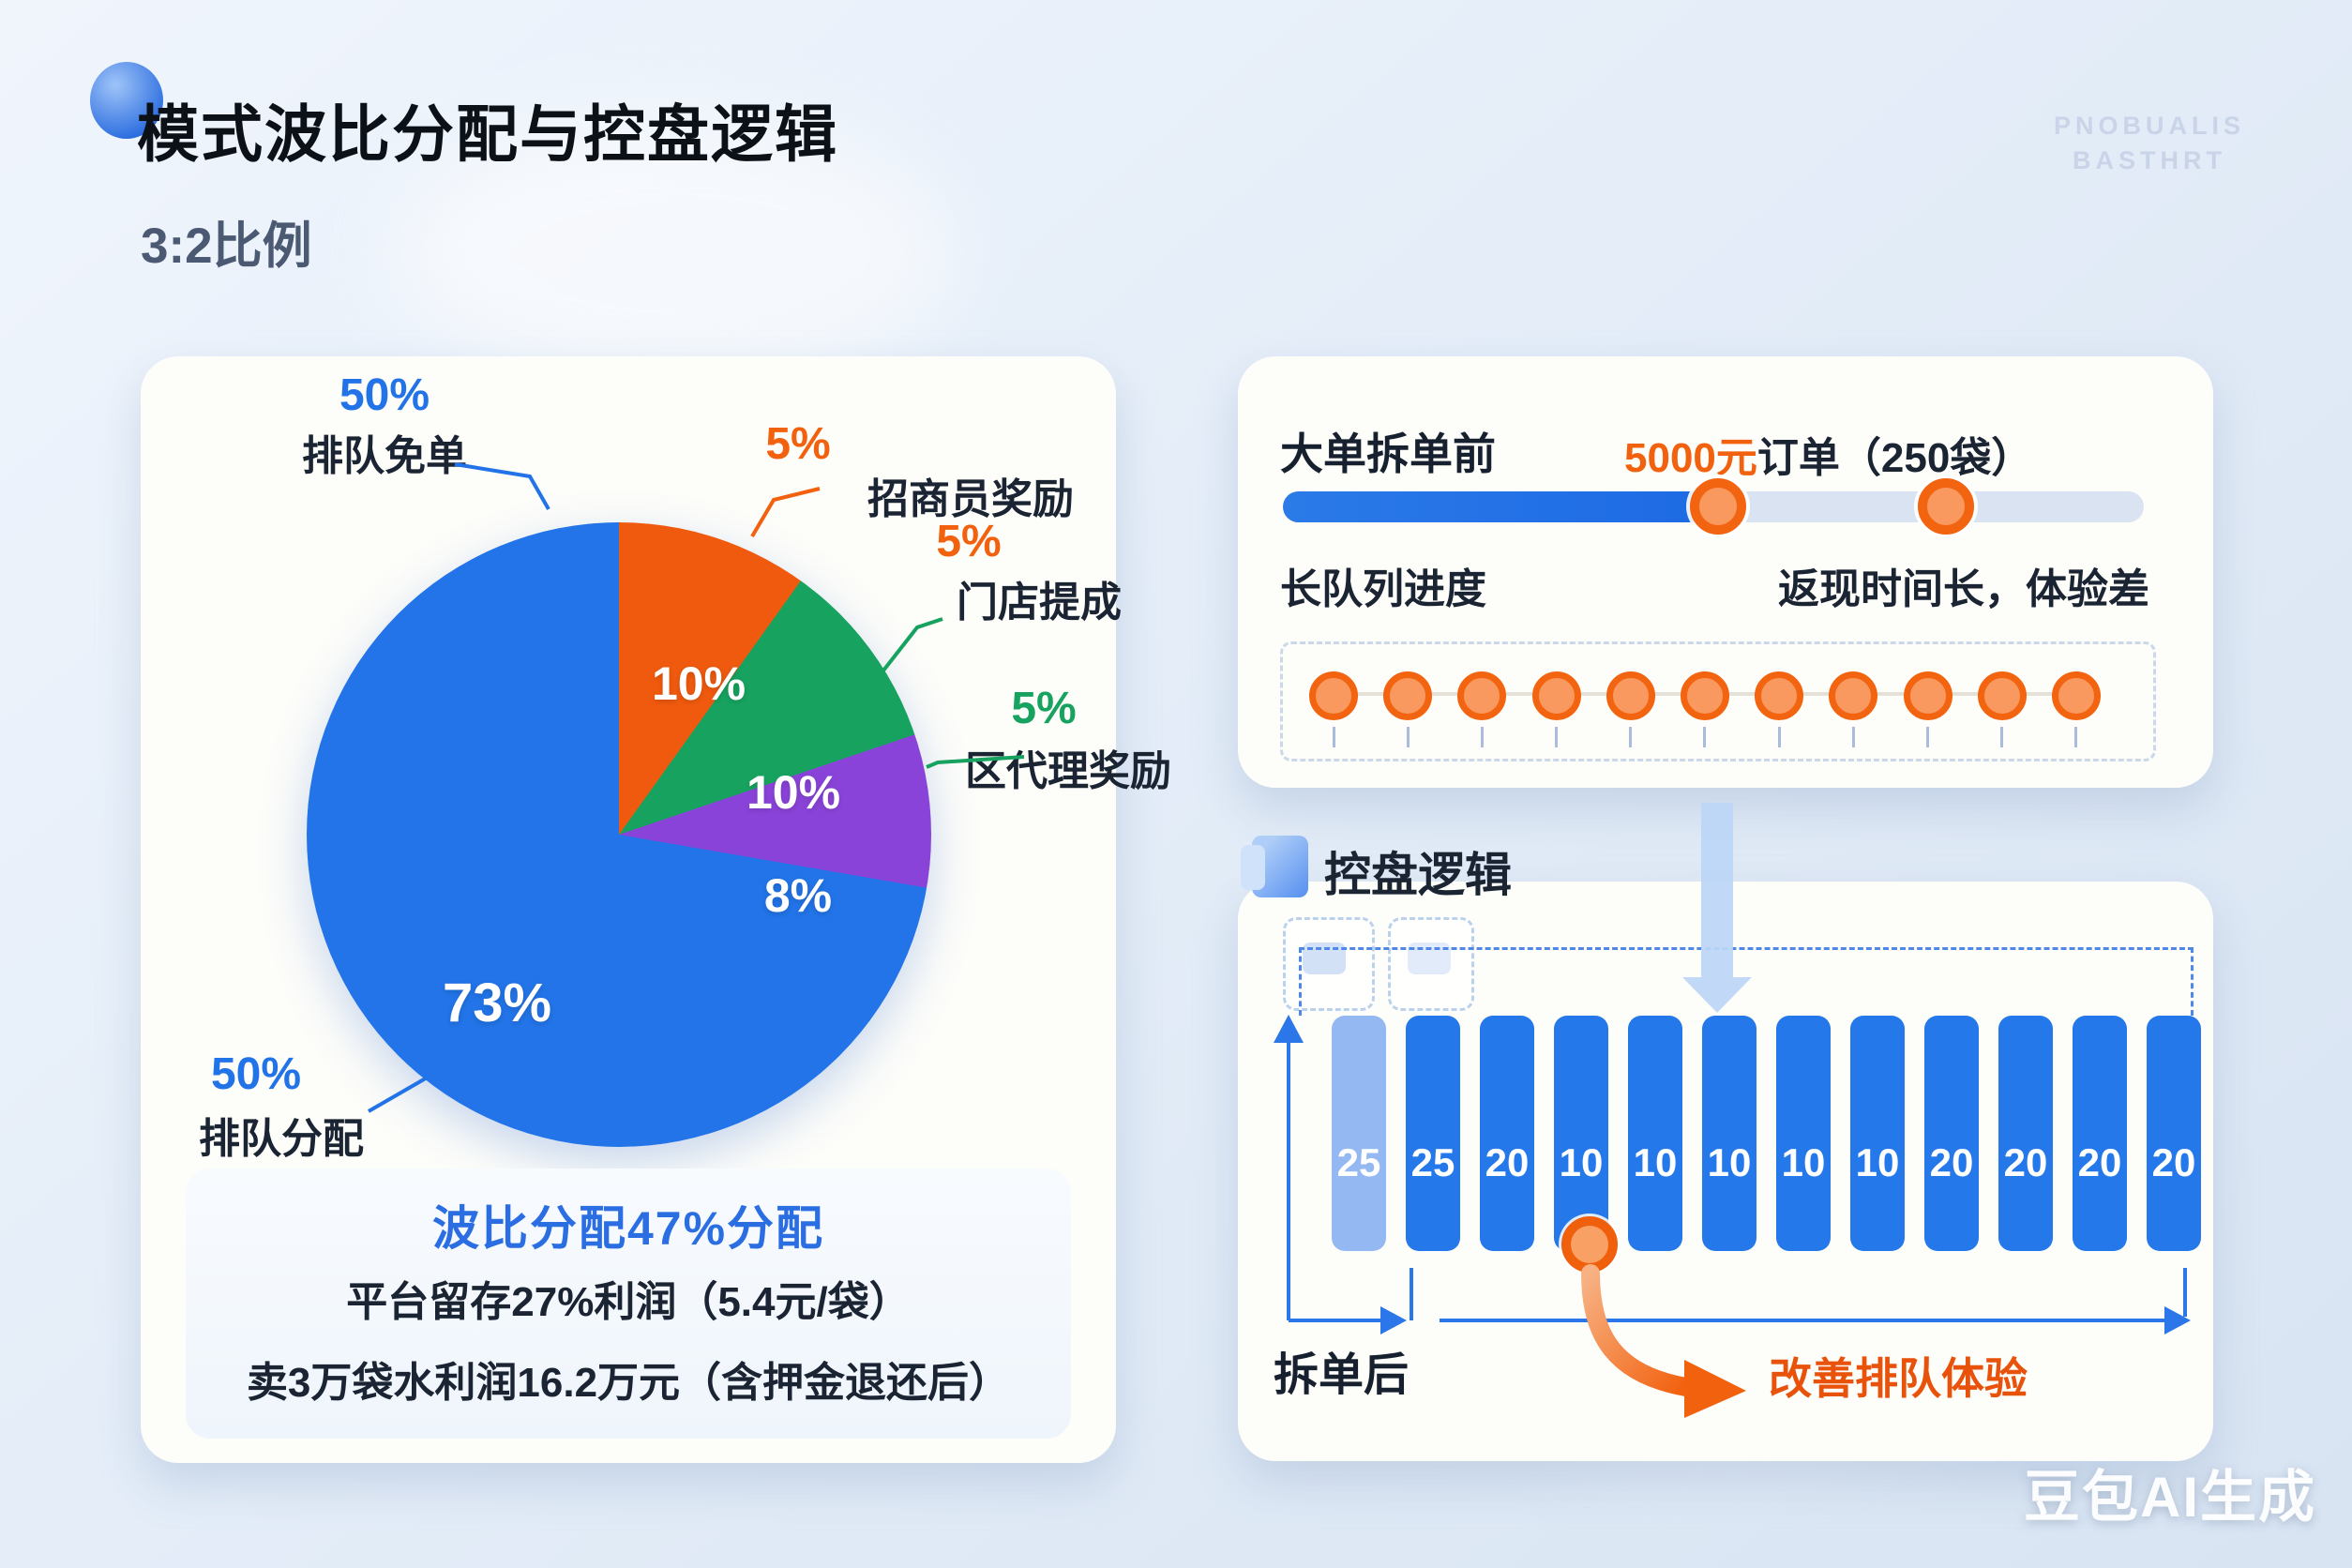 This screenshot has height=1568, width=2352. What do you see at coordinates (798, 895) in the screenshot?
I see `pie-slice-value-purple: 8%` at bounding box center [798, 895].